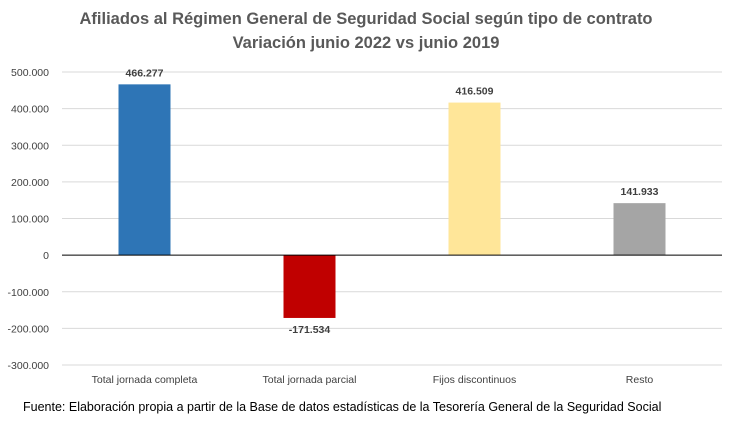 The height and width of the screenshot is (425, 732). Describe the element at coordinates (310, 380) in the screenshot. I see `x-category-label: Total jornada parcial` at that location.